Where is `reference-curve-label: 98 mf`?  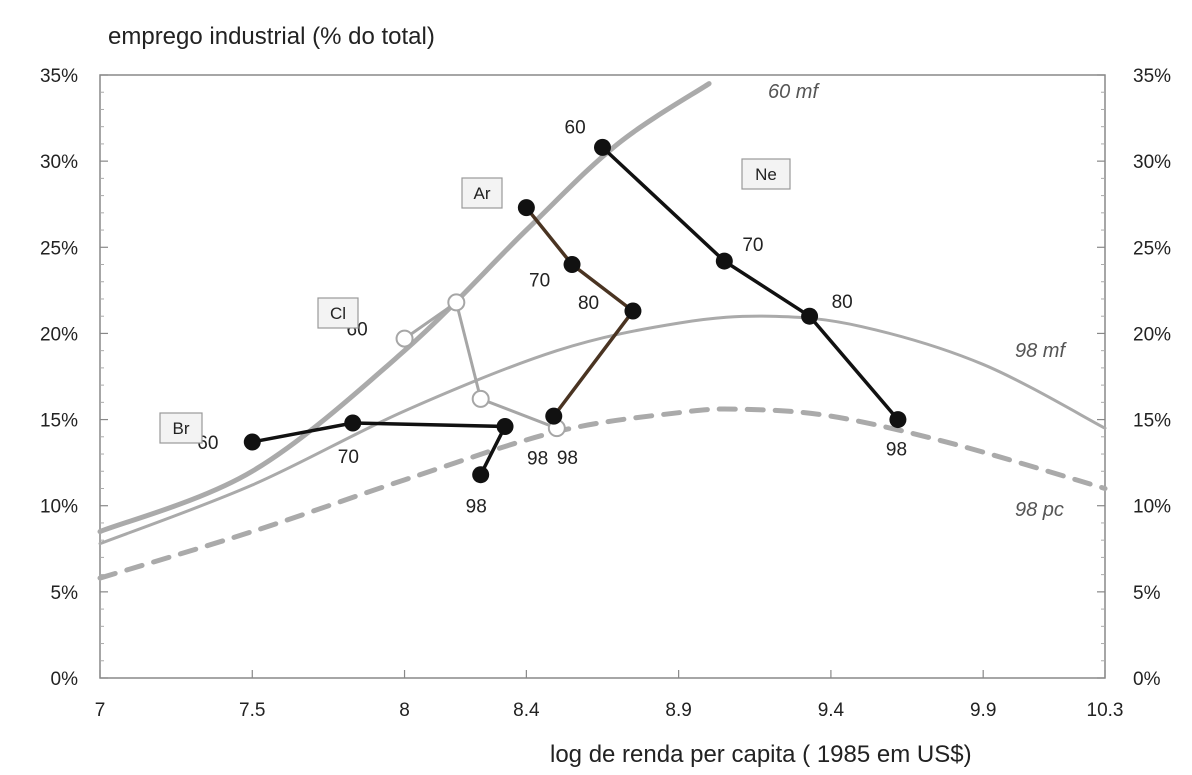 reference-curve-label: 98 mf is located at coordinates (1041, 351).